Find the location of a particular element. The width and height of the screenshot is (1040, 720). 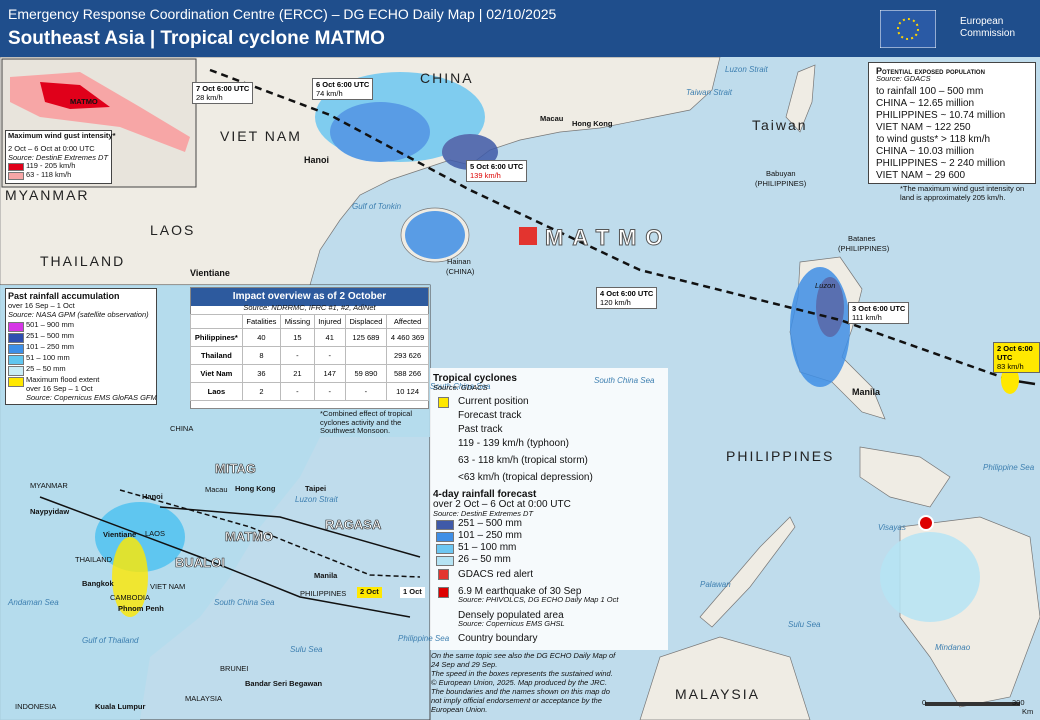

land-visayas is located at coordinates (905, 477).